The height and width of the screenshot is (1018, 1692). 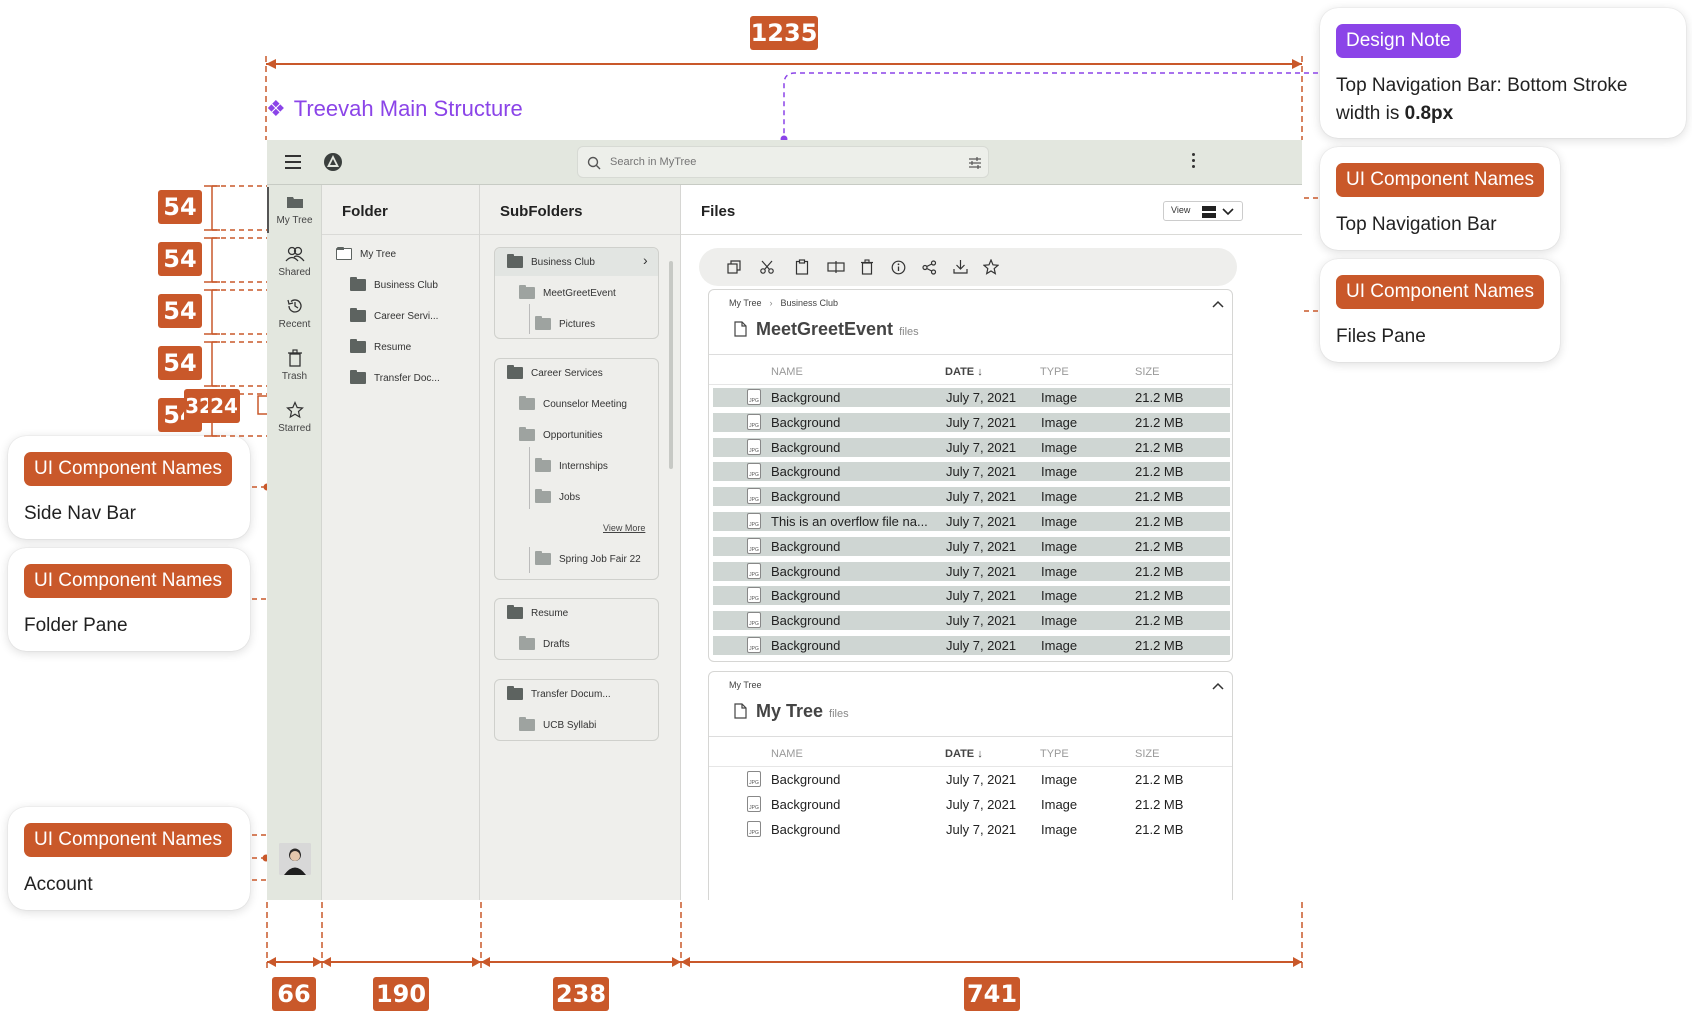 What do you see at coordinates (294, 428) in the screenshot?
I see `nav-label-starred: Starred` at bounding box center [294, 428].